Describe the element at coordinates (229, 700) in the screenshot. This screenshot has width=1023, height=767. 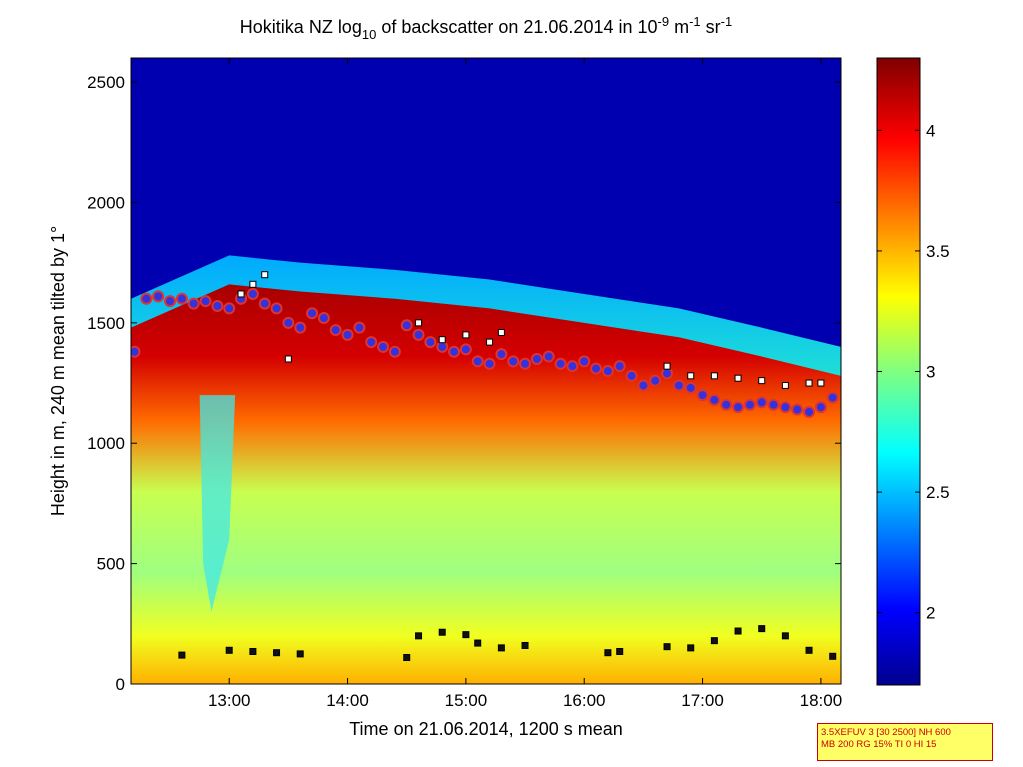
I see `x-tick-label: 13:00` at that location.